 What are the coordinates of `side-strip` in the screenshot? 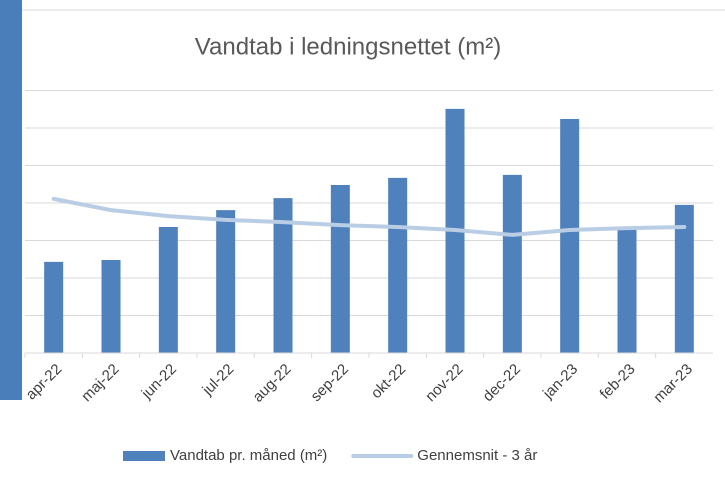 It's located at (11, 200).